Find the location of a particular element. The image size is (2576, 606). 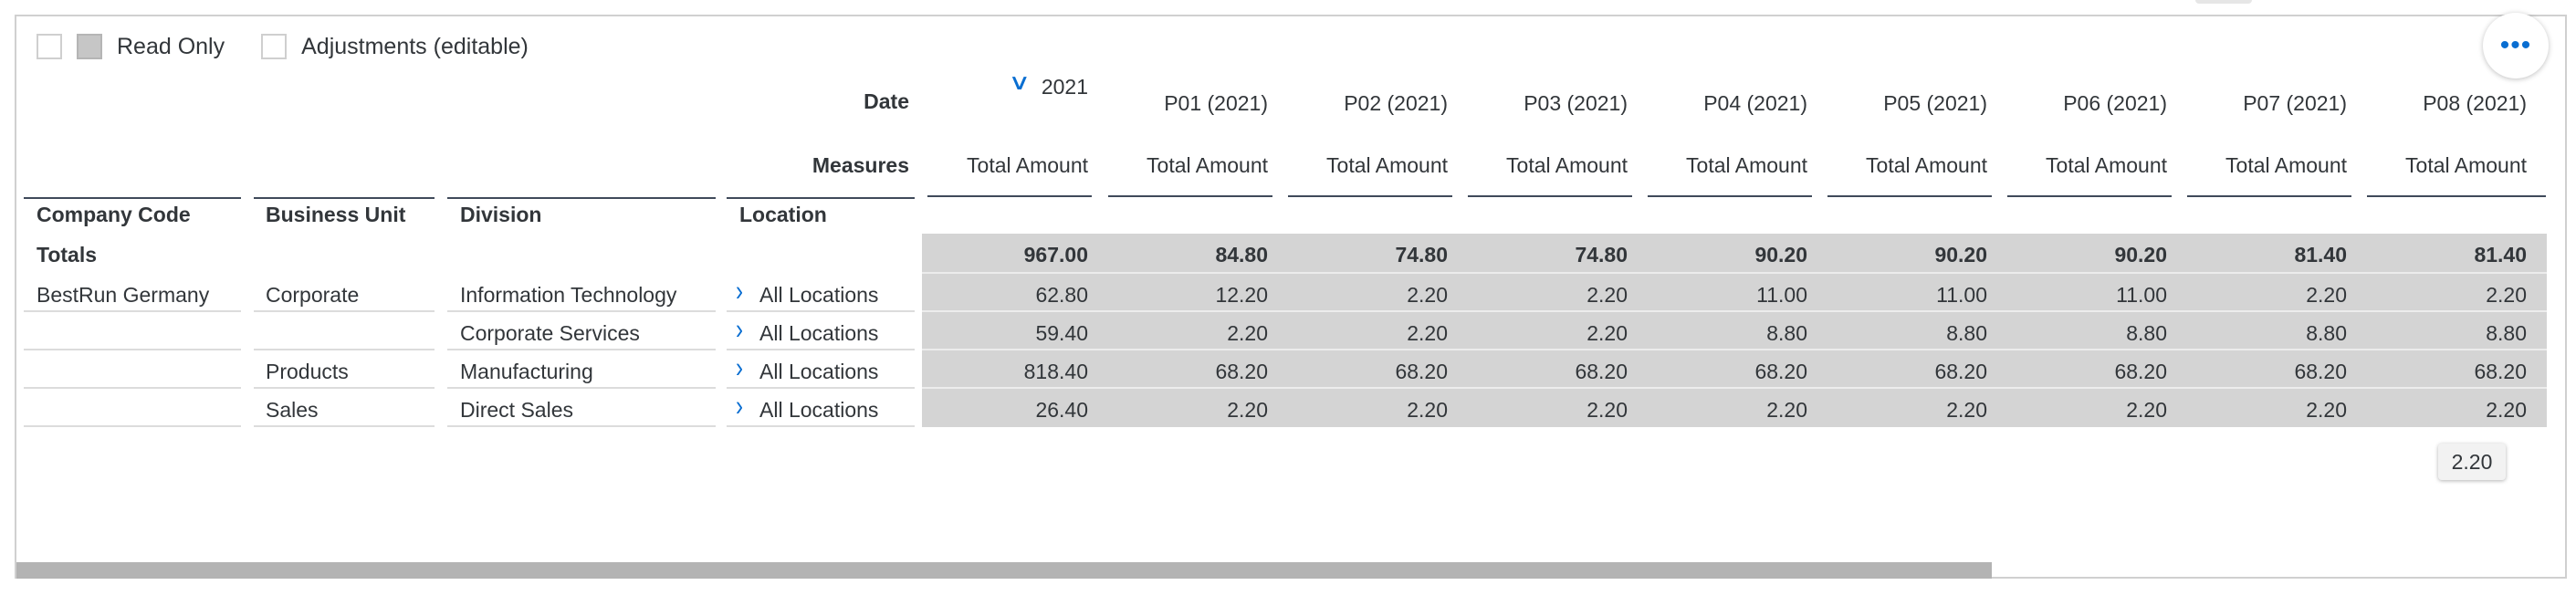

date-column-header: P06 (2021) is located at coordinates (2115, 103).